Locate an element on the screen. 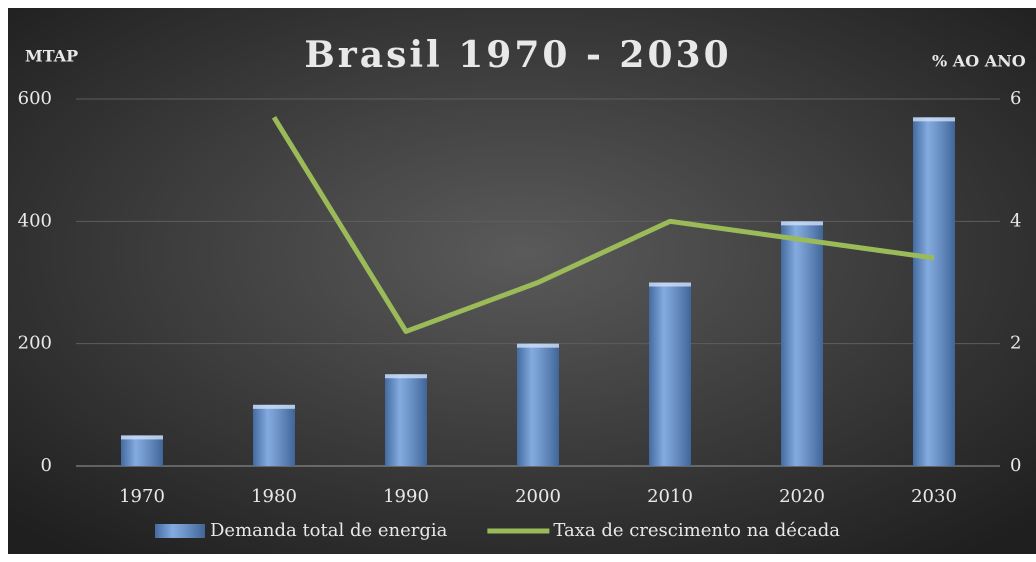 This screenshot has height=562, width=1036. legend-label: Taxa de crescimento na década is located at coordinates (696, 530).